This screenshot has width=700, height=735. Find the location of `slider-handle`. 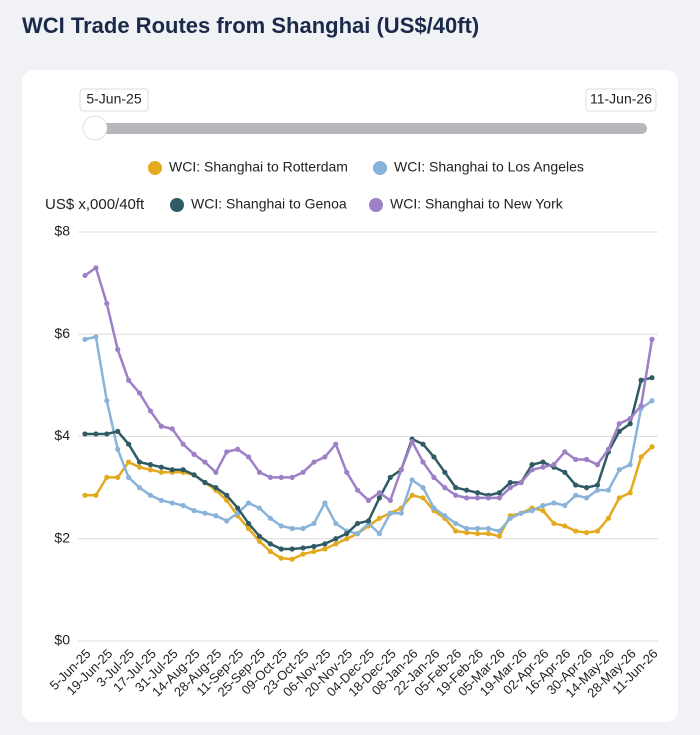

slider-handle is located at coordinates (95, 128).